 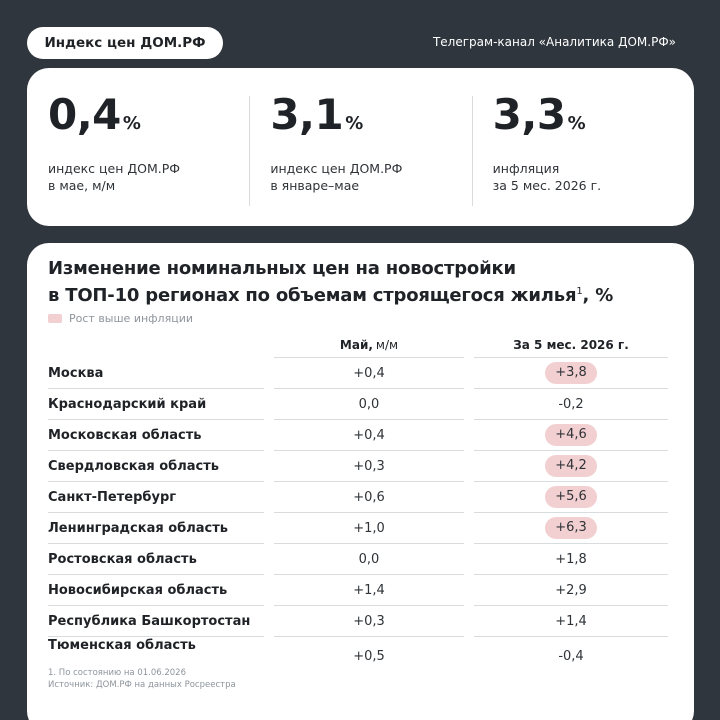 I want to click on may-change: +1,0, so click(x=369, y=528).